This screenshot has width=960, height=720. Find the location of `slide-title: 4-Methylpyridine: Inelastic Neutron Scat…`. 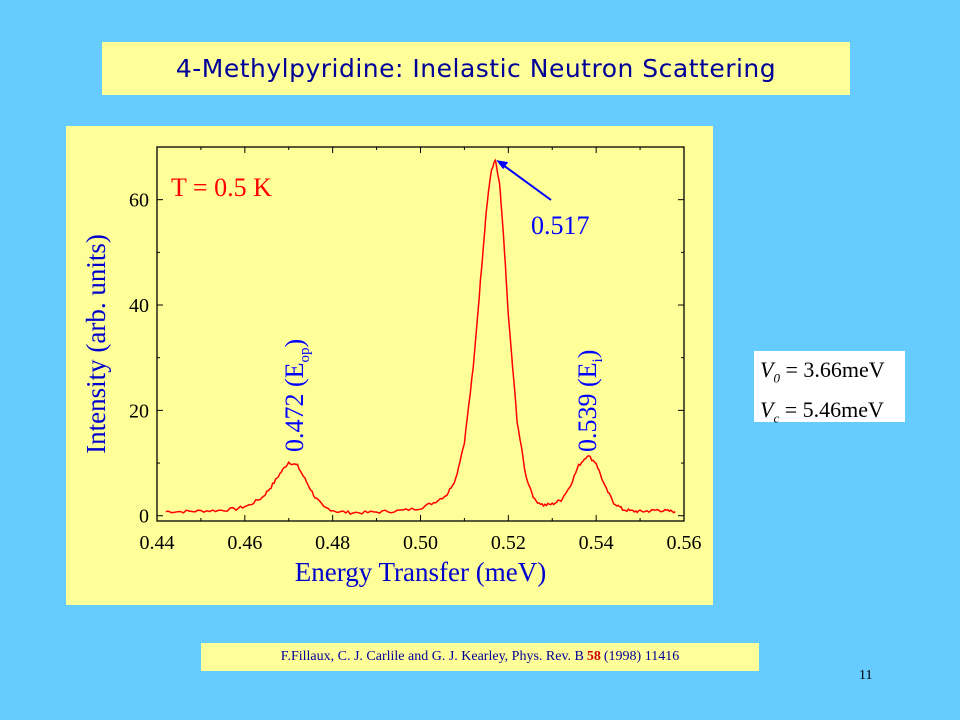

slide-title: 4-Methylpyridine: Inelastic Neutron Scat… is located at coordinates (476, 68).